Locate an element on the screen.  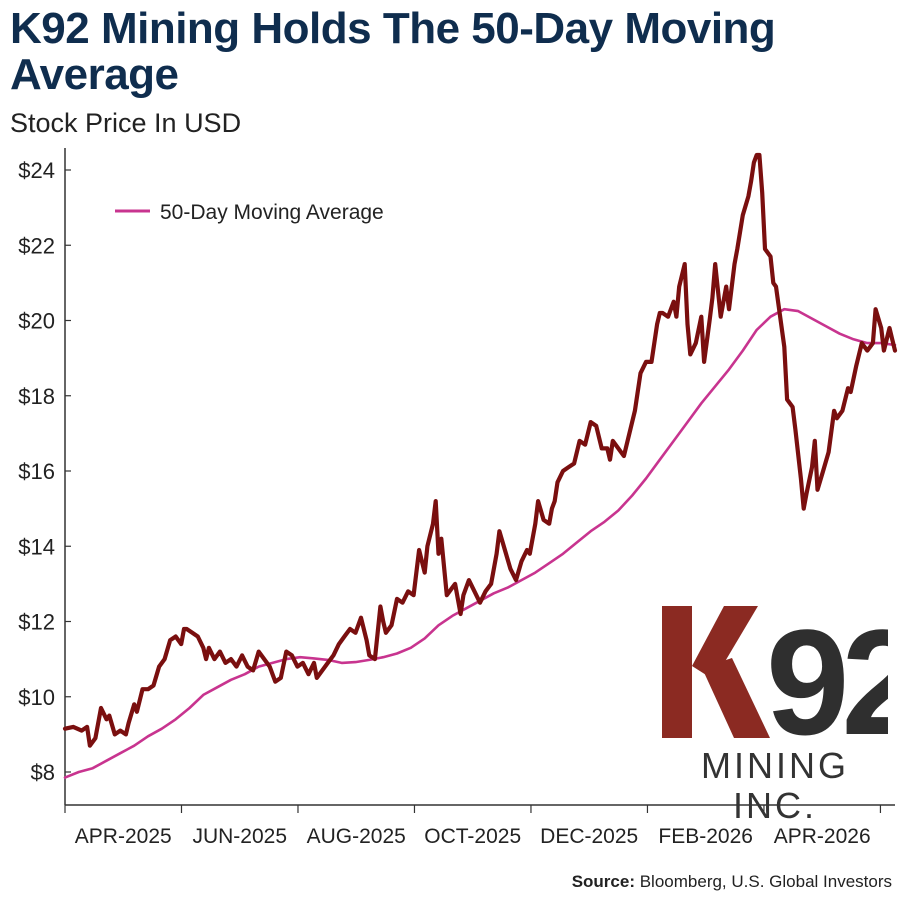
x-tick-label: AUG-2025 is located at coordinates (356, 836).